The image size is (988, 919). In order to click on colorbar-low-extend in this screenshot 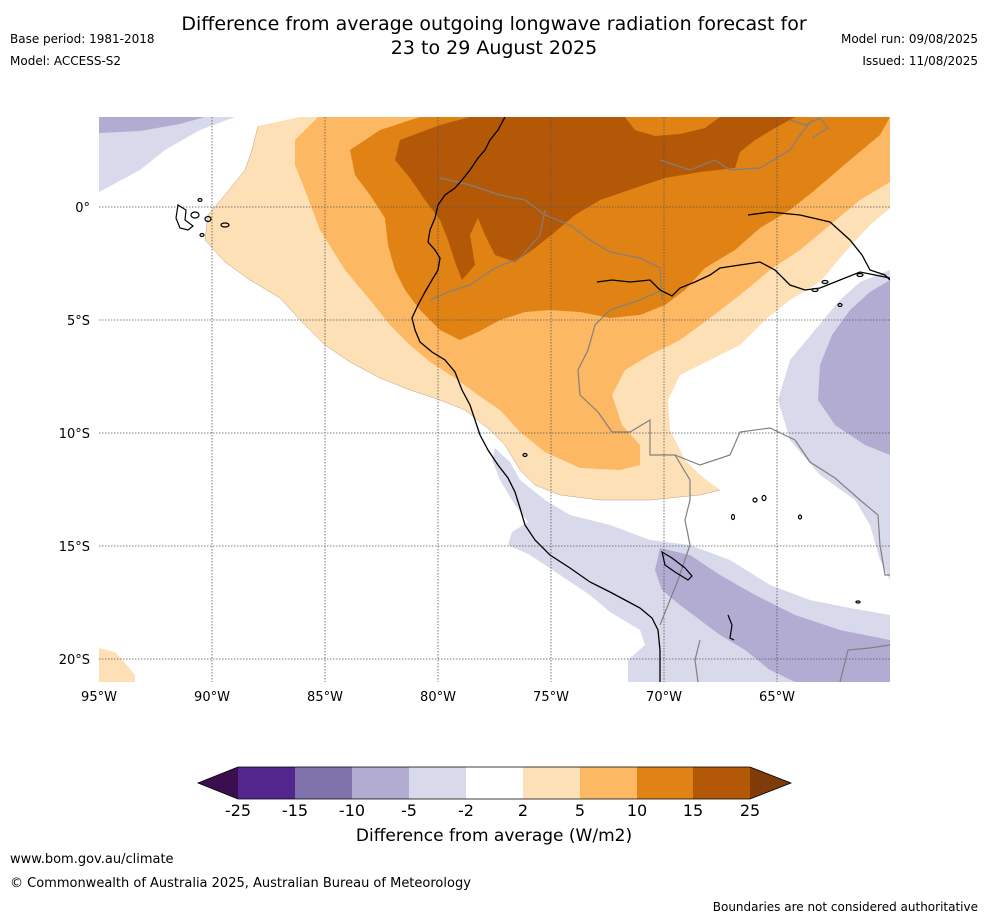, I will do `click(218, 783)`.